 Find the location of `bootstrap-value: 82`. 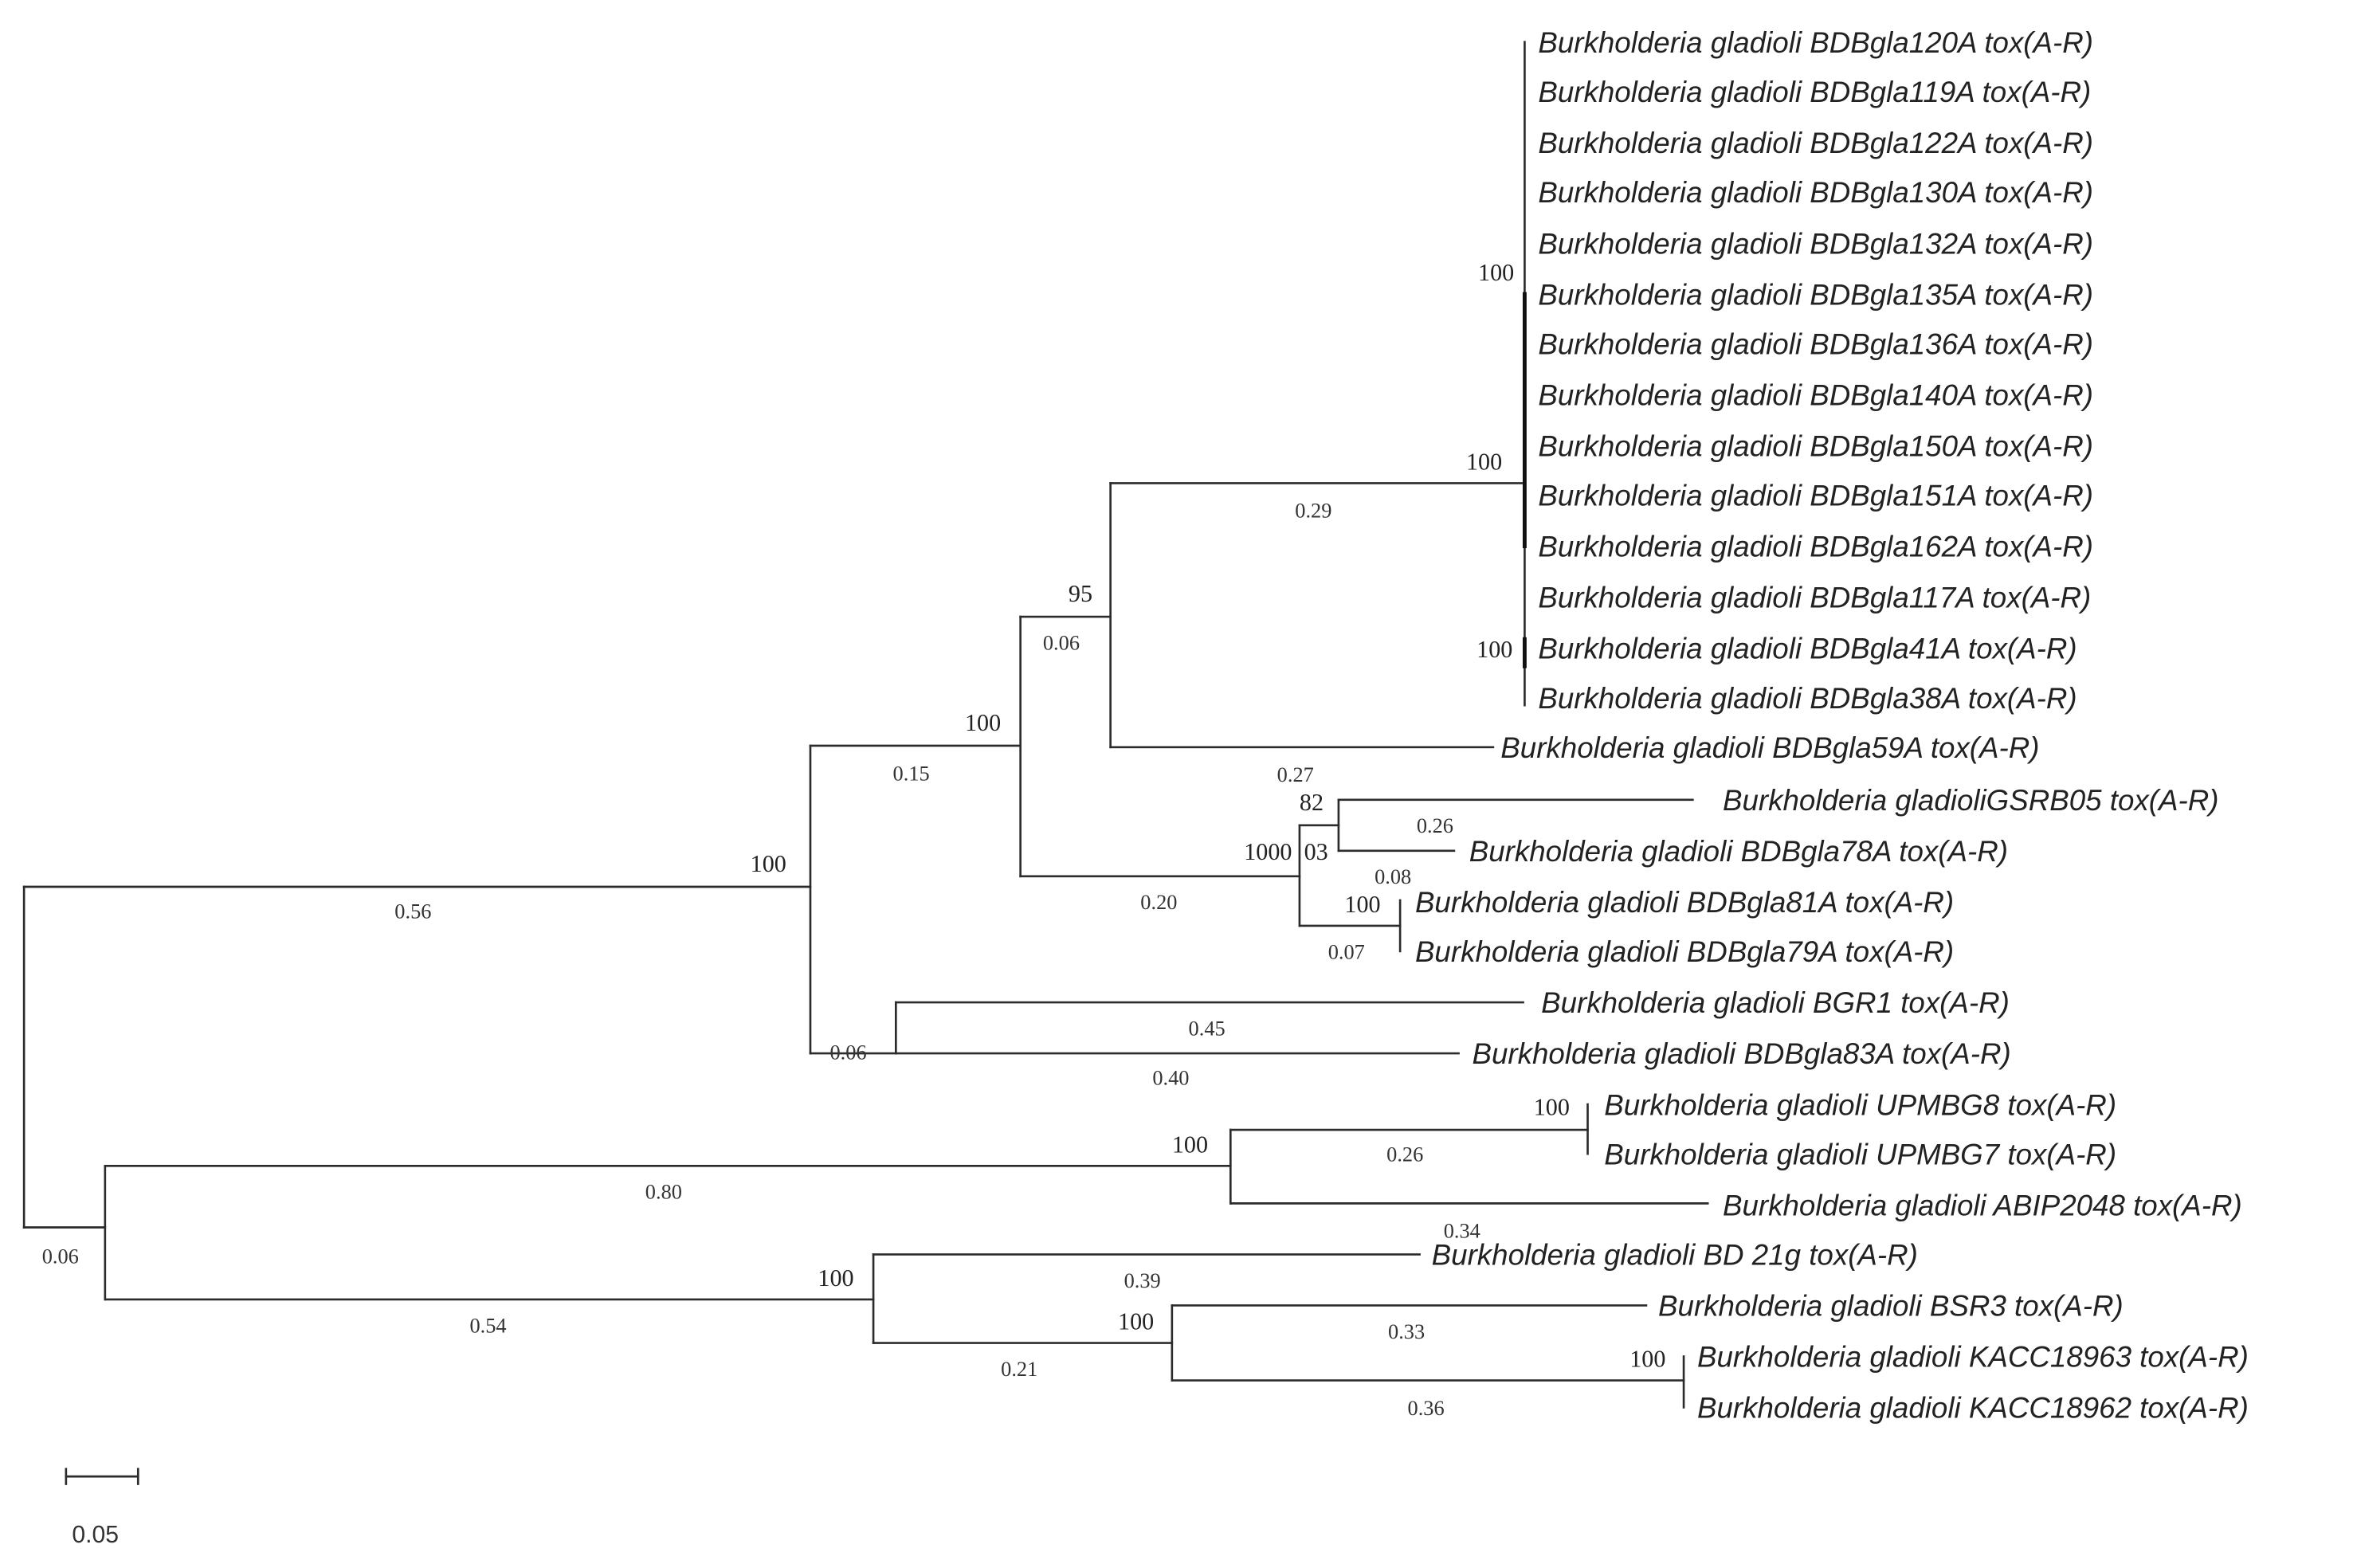

bootstrap-value: 82 is located at coordinates (1312, 802).